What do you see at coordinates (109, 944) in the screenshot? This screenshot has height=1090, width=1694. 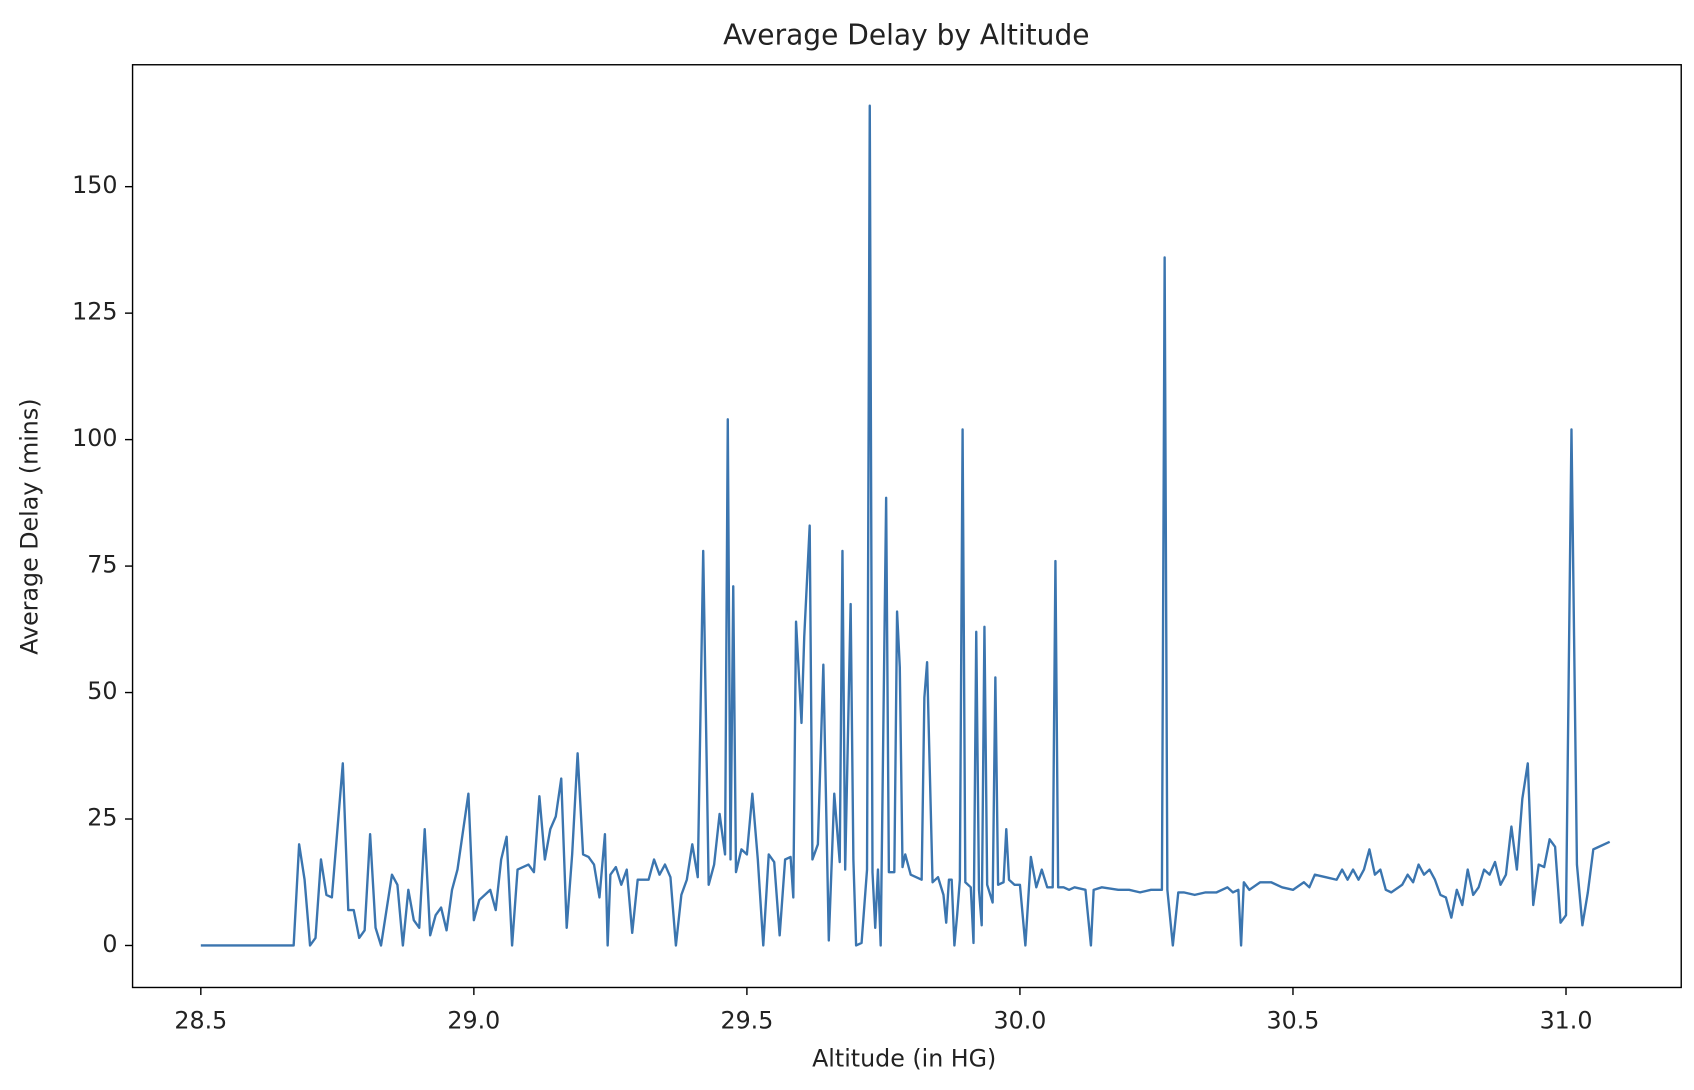 I see `y-tick-label: 0` at bounding box center [109, 944].